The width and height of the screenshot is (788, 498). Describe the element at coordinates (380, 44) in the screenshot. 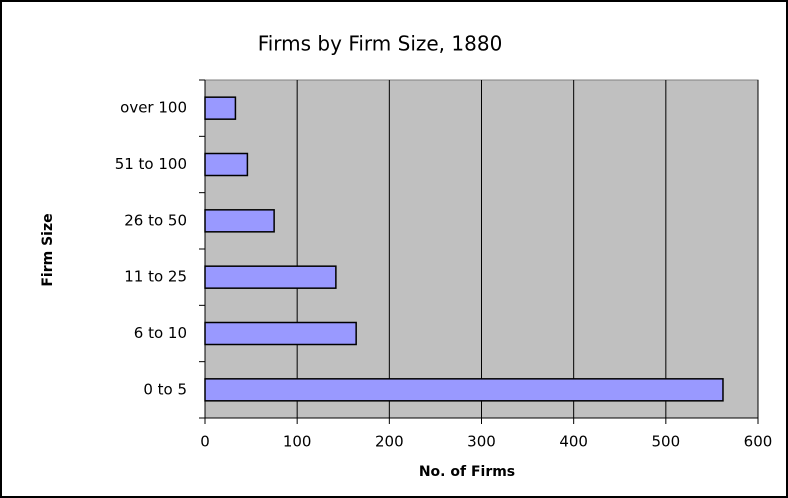

I see `chart-title: Firms by Firm Size, 1880` at that location.